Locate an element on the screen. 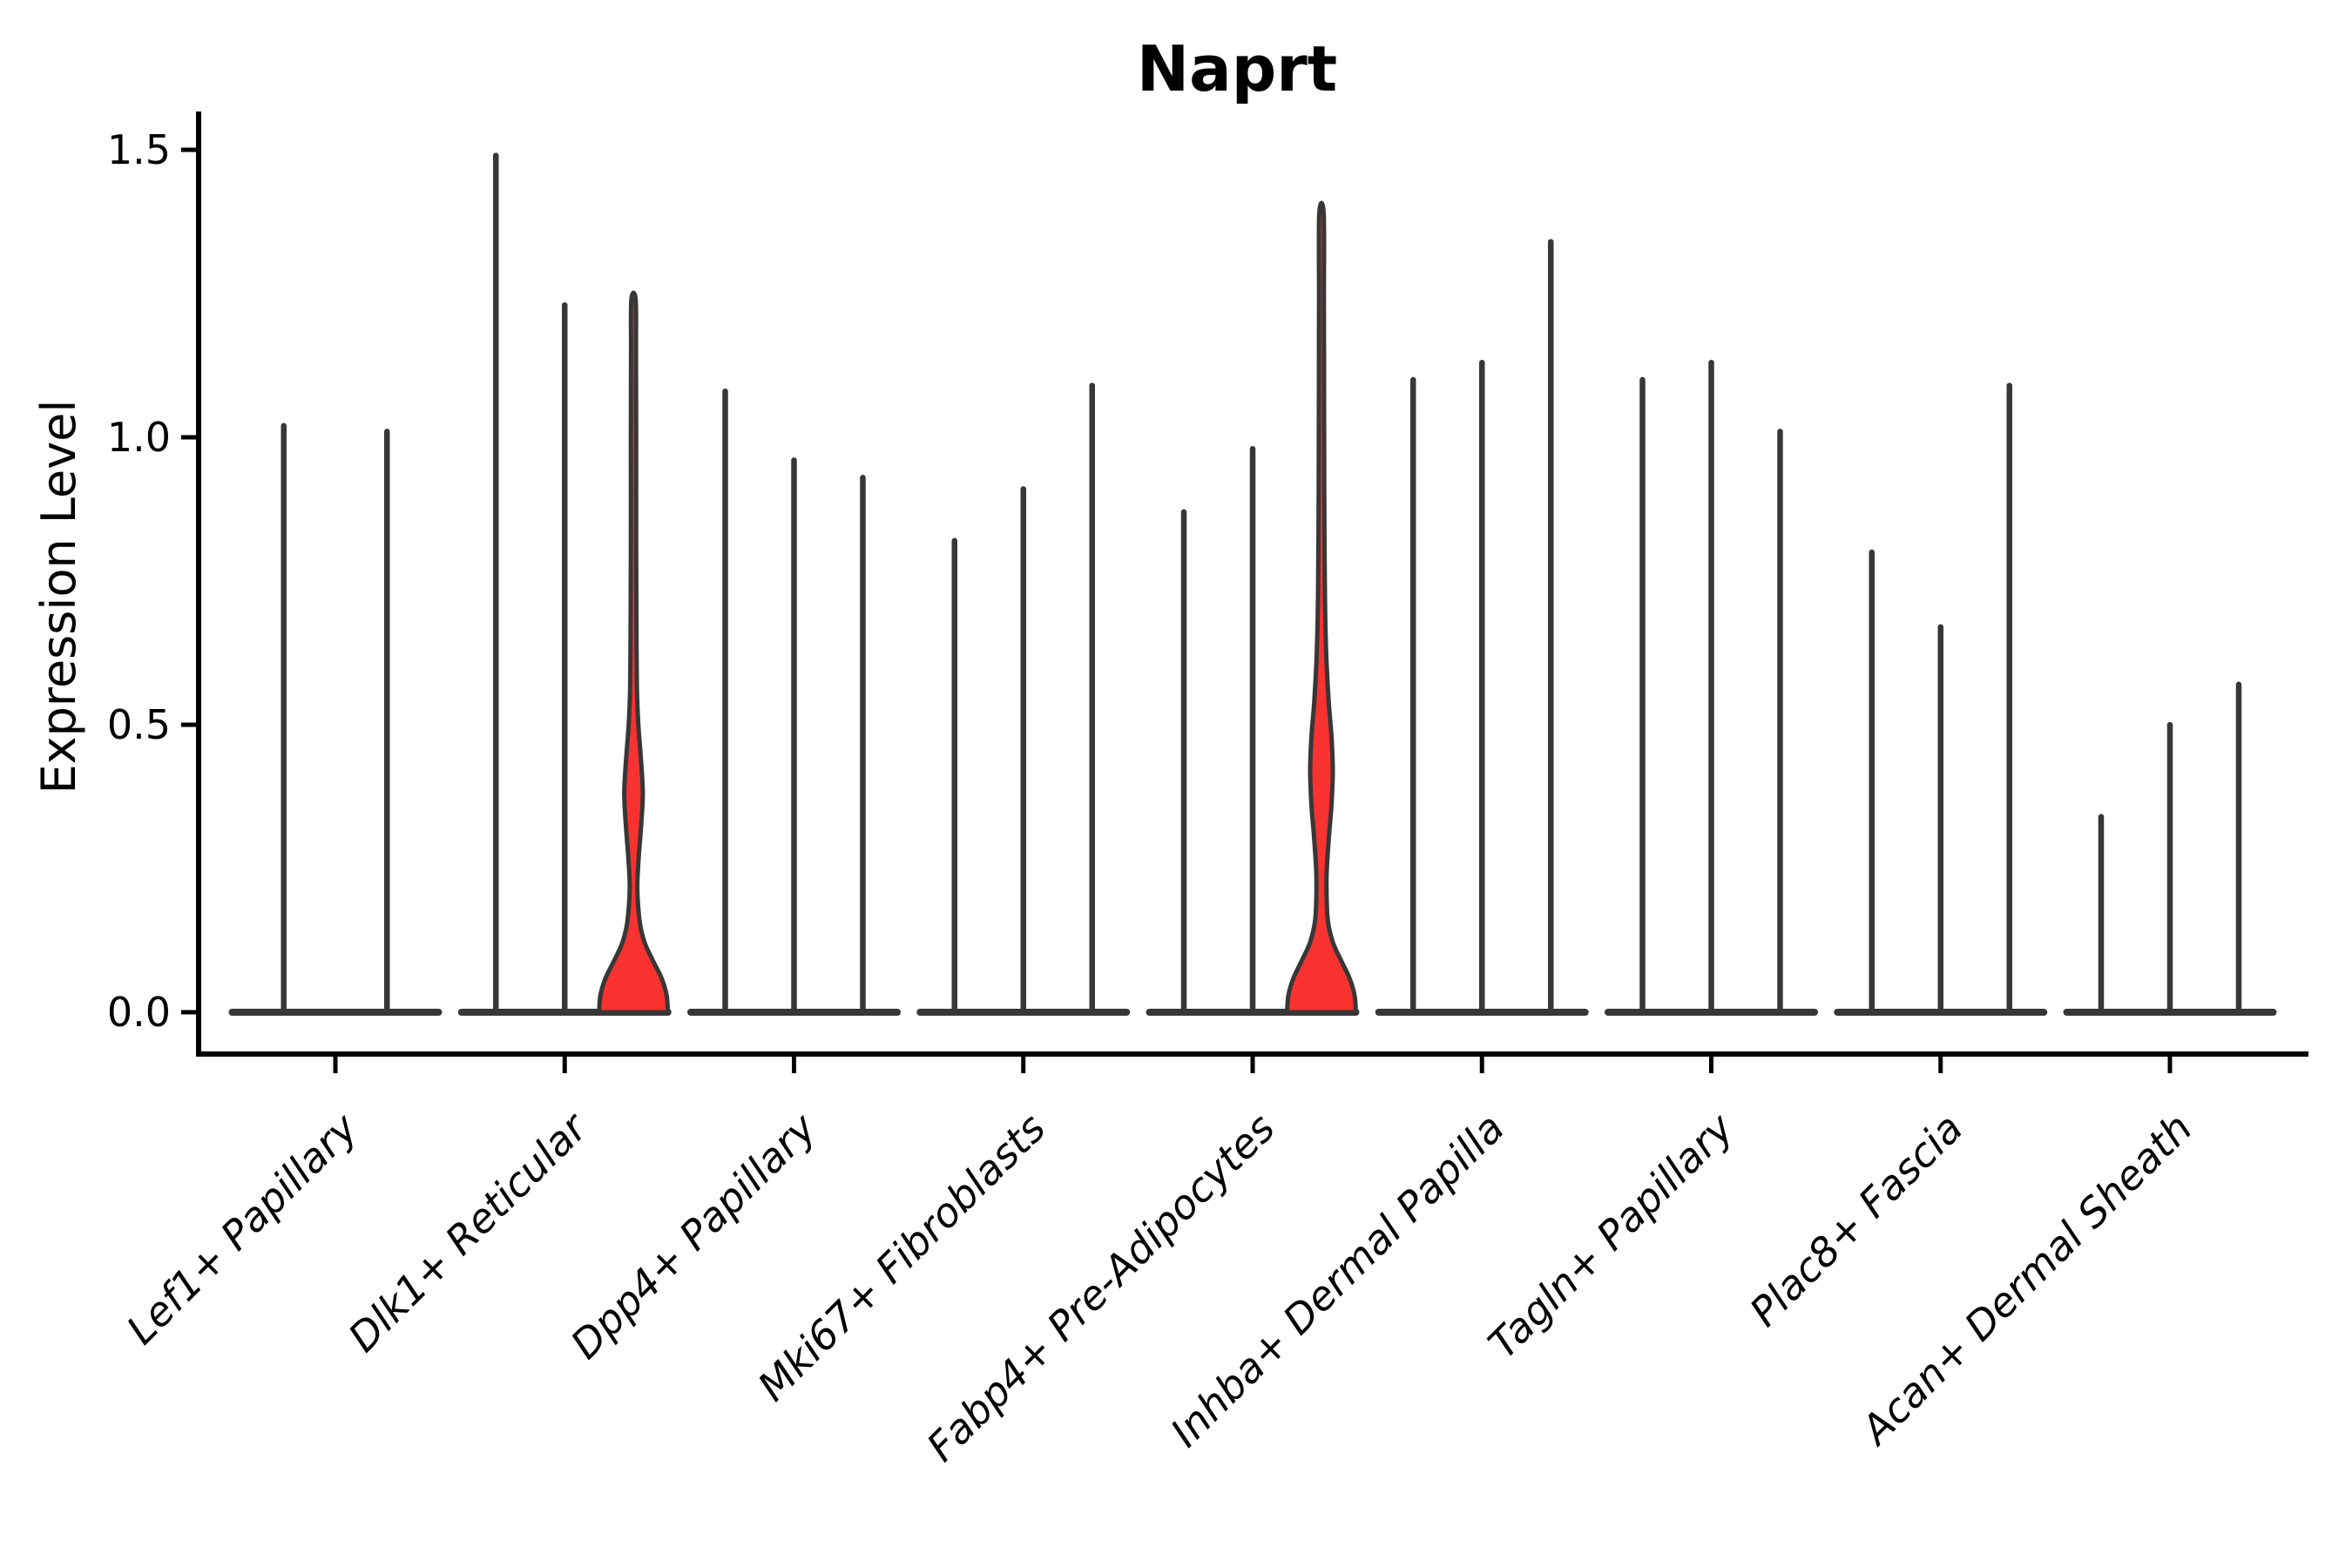  y-tick-label: 0.5 is located at coordinates (139, 724).